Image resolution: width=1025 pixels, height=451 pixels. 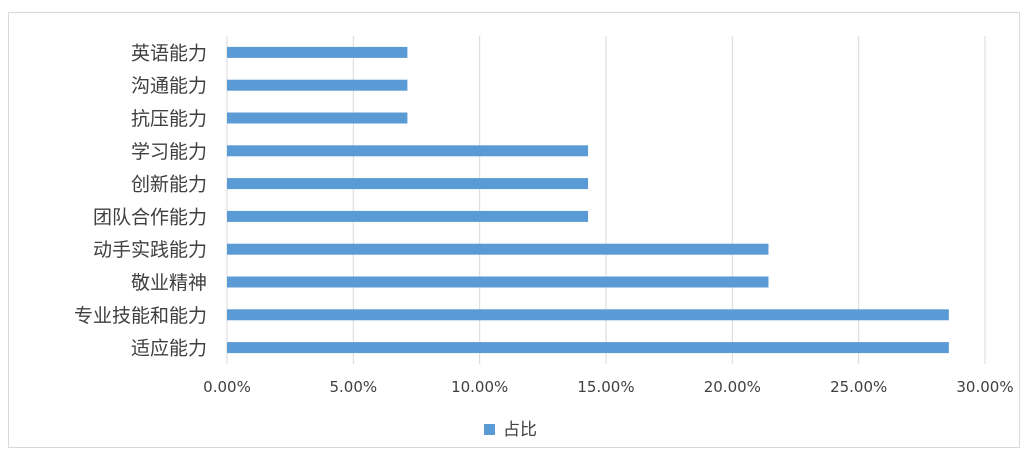 I want to click on category-label: 适应能力, so click(x=169, y=349).